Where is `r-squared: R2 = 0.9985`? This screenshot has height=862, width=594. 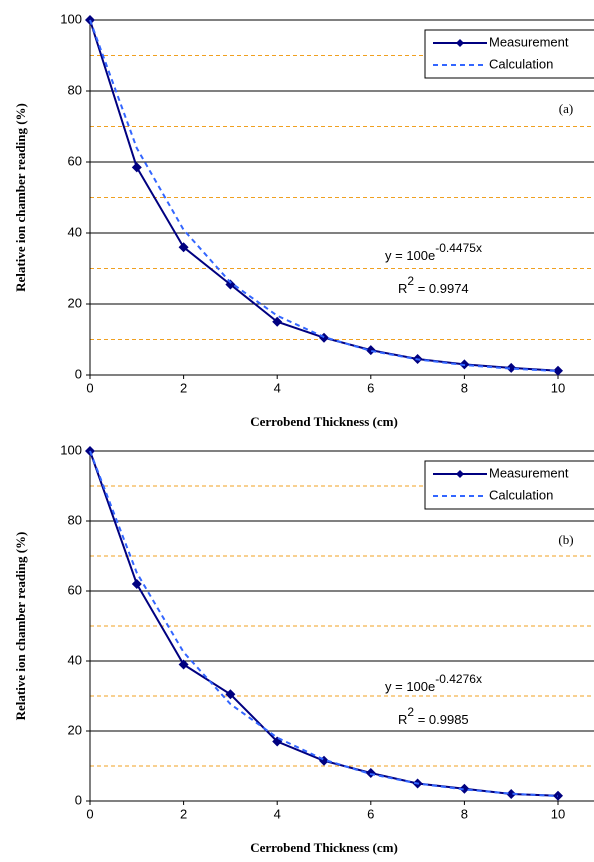 r-squared: R2 = 0.9985 is located at coordinates (433, 716).